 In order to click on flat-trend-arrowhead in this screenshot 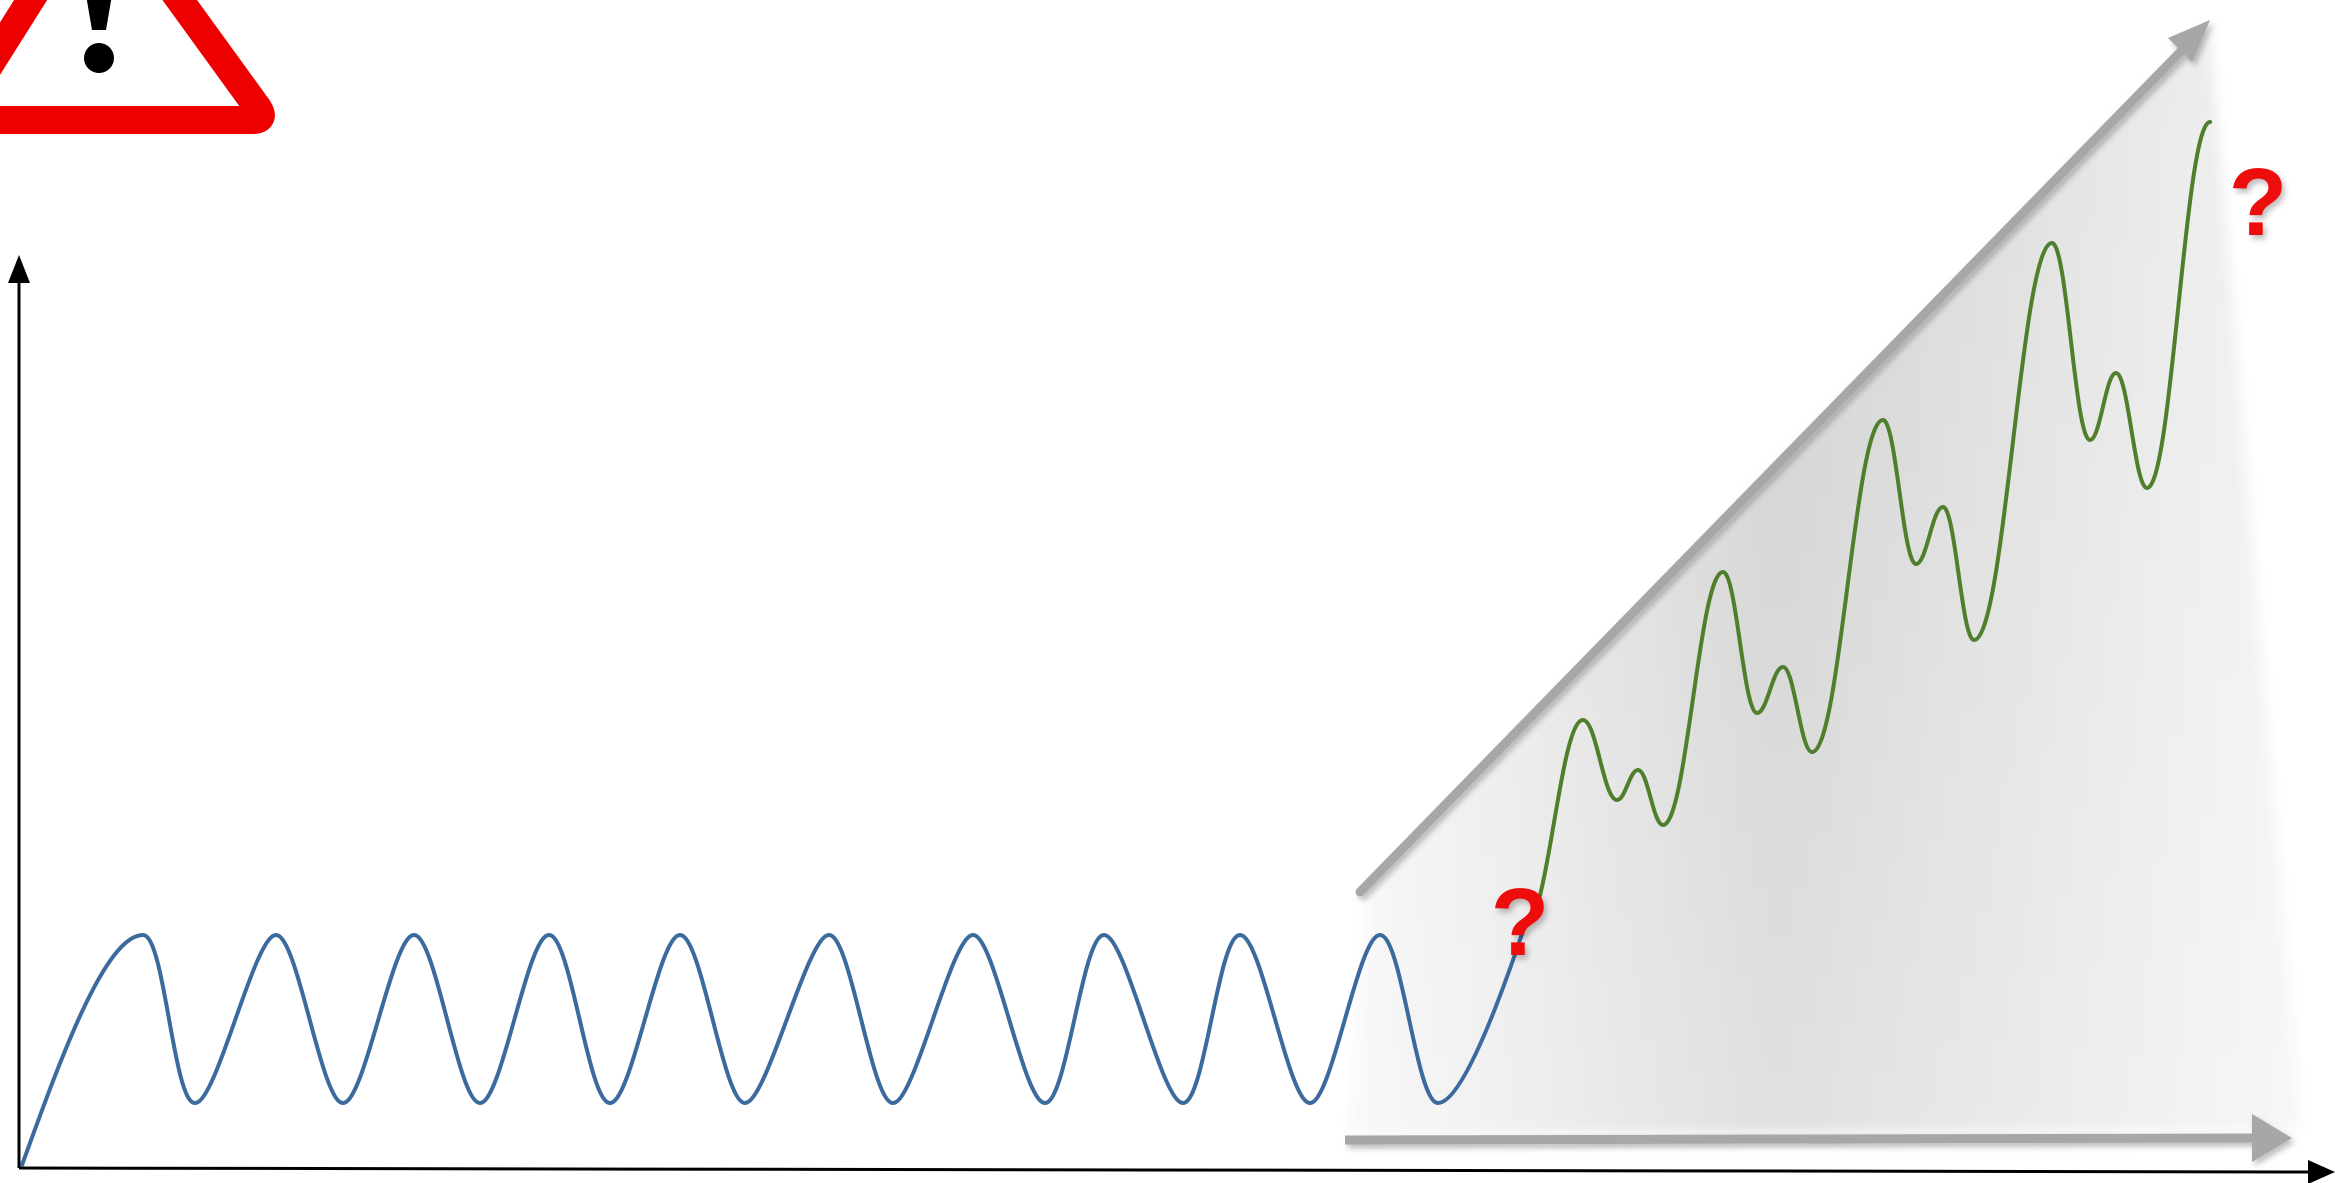, I will do `click(2272, 1138)`.